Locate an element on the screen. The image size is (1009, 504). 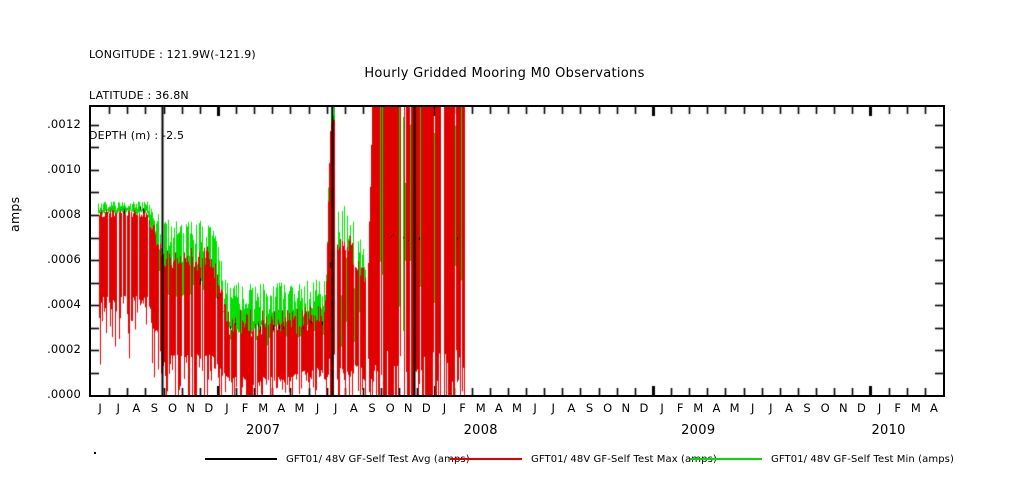
legend-label: GFT01/ 48V GF-Self Test Max (amps) is located at coordinates (624, 459).